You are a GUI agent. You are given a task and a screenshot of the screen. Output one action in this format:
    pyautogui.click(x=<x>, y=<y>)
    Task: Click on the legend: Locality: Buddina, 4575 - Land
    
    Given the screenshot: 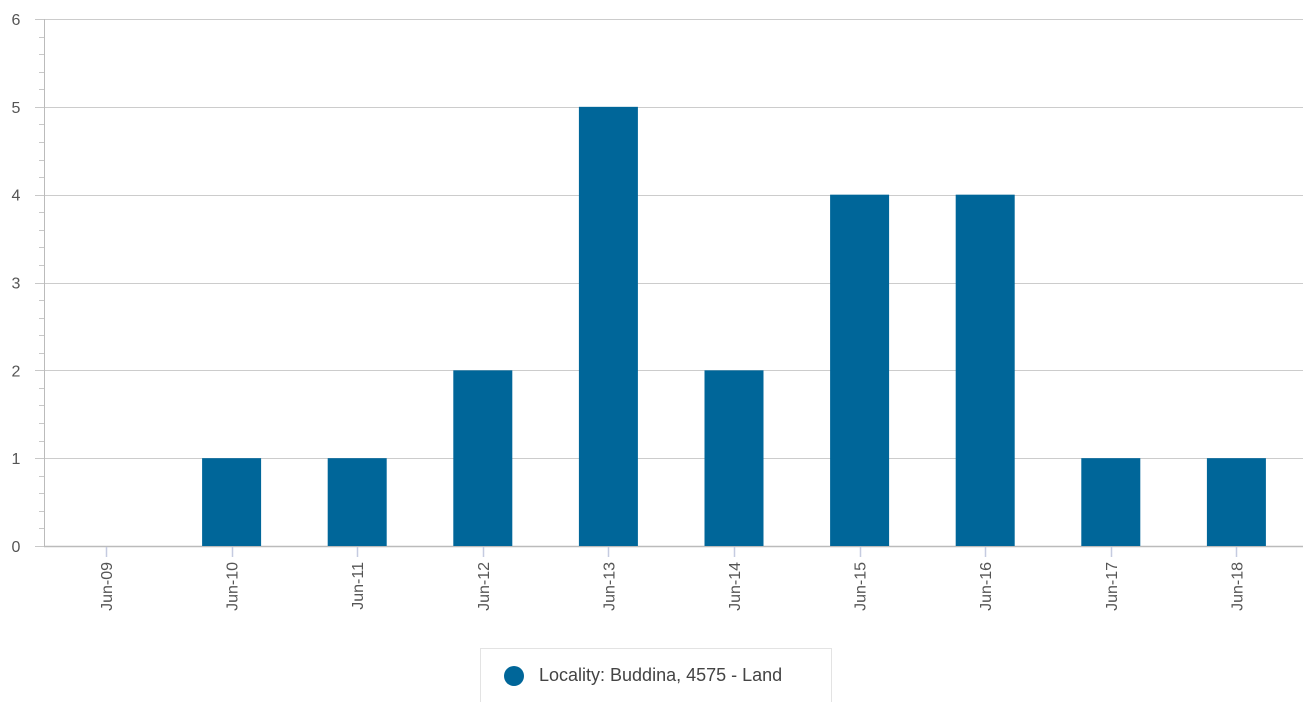 What is the action you would take?
    pyautogui.click(x=656, y=675)
    